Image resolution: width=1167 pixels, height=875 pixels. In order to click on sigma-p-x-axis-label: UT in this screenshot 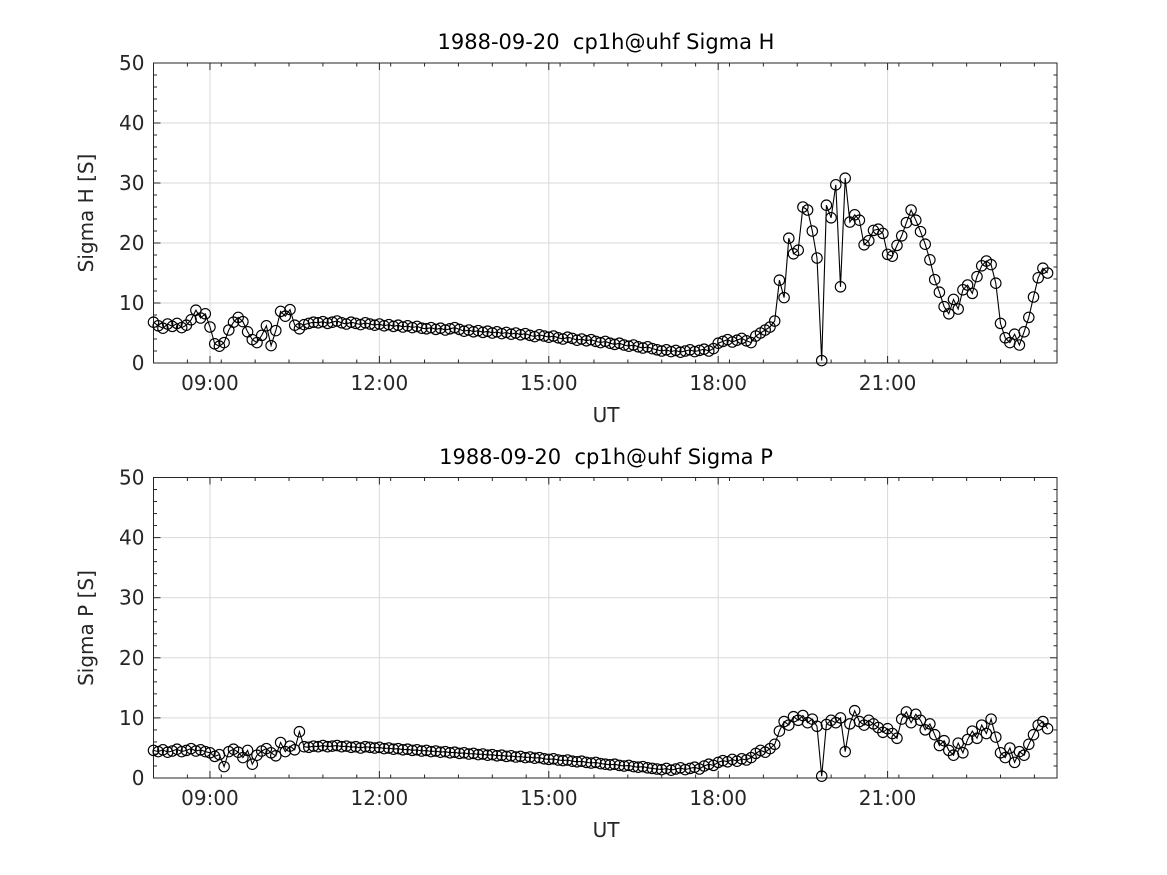, I will do `click(606, 830)`.